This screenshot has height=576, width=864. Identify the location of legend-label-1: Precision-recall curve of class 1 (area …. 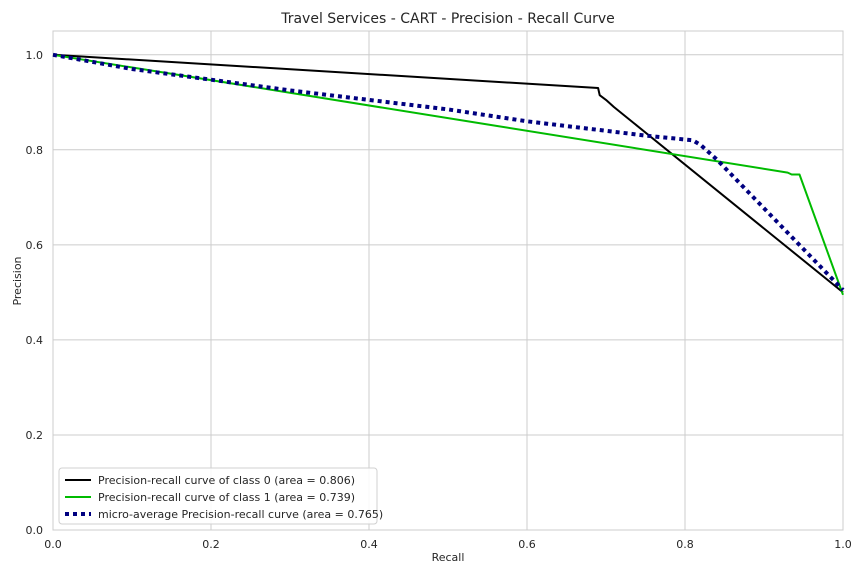
(226, 497).